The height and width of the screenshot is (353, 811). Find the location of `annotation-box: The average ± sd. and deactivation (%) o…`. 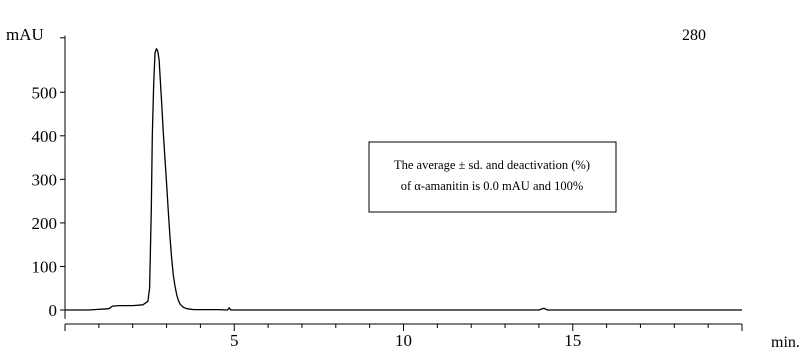

annotation-box: The average ± sd. and deactivation (%) o… is located at coordinates (492, 177).